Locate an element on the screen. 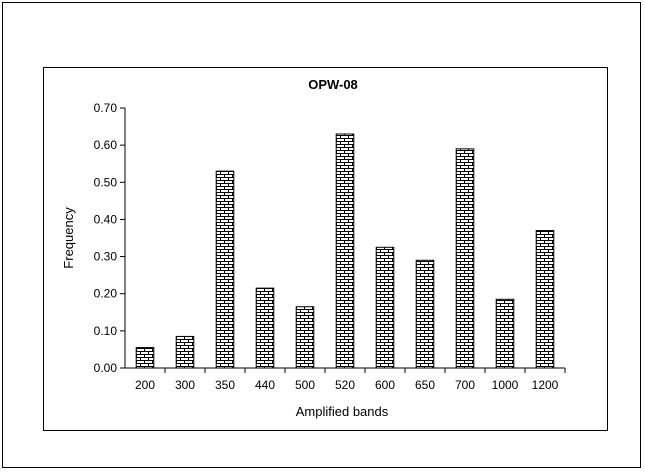  x-axis-label: Amplified bands is located at coordinates (342, 411).